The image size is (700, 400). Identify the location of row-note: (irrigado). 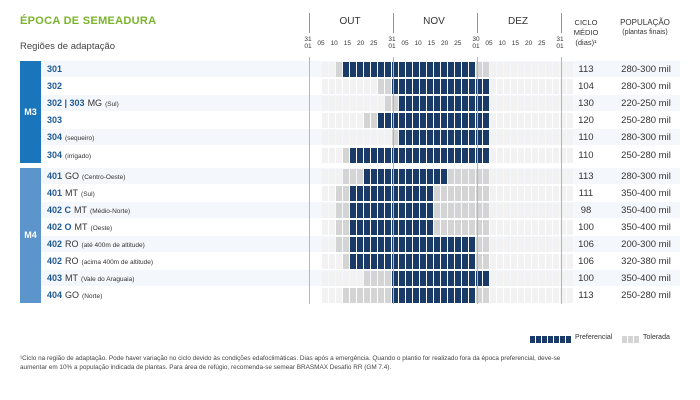
(78, 156).